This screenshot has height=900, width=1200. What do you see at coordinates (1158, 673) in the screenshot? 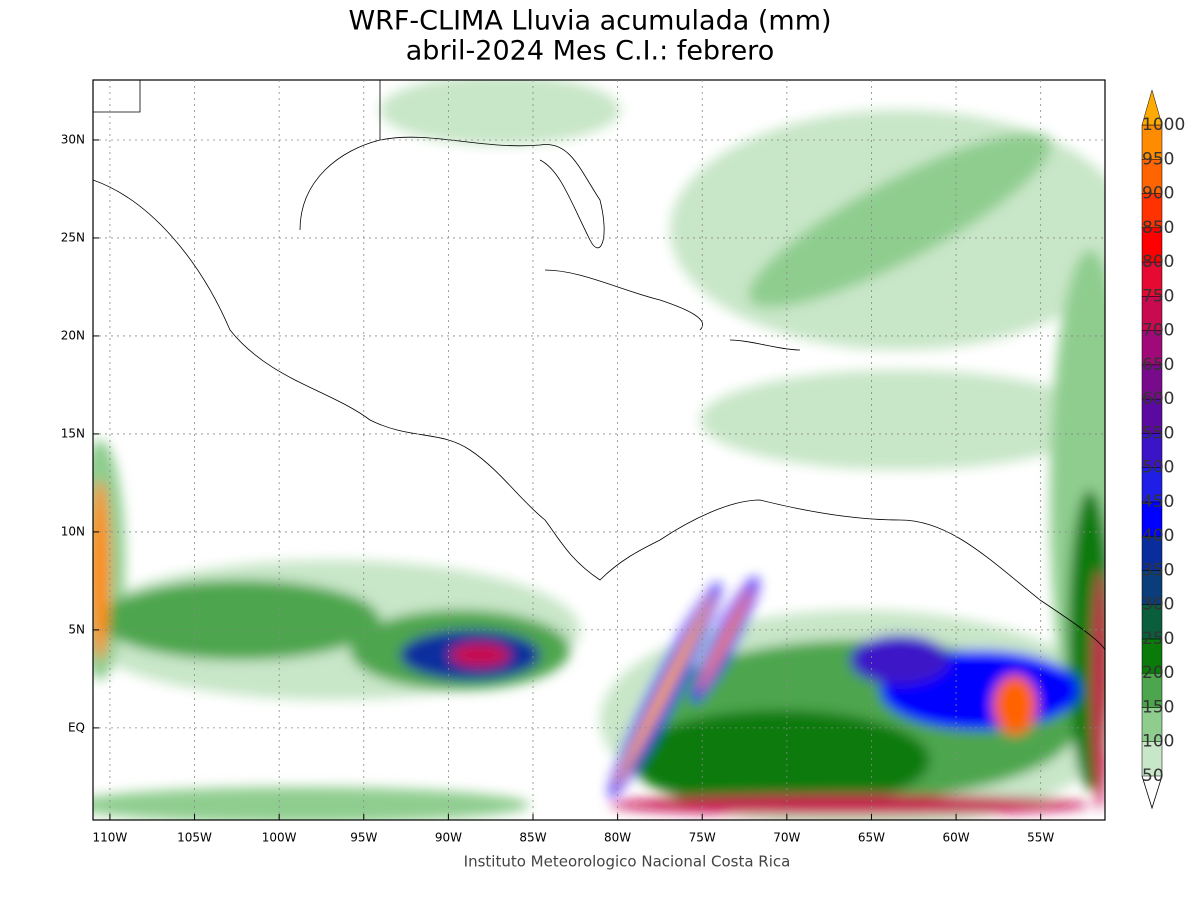
I see `colorbar-label: 200` at bounding box center [1158, 673].